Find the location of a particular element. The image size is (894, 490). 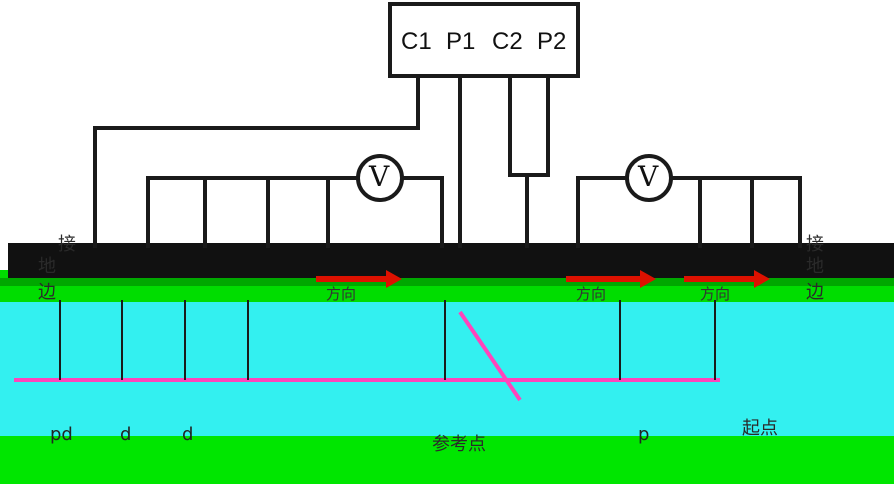

right-voltmeter-symbol: V is located at coordinates (648, 176).